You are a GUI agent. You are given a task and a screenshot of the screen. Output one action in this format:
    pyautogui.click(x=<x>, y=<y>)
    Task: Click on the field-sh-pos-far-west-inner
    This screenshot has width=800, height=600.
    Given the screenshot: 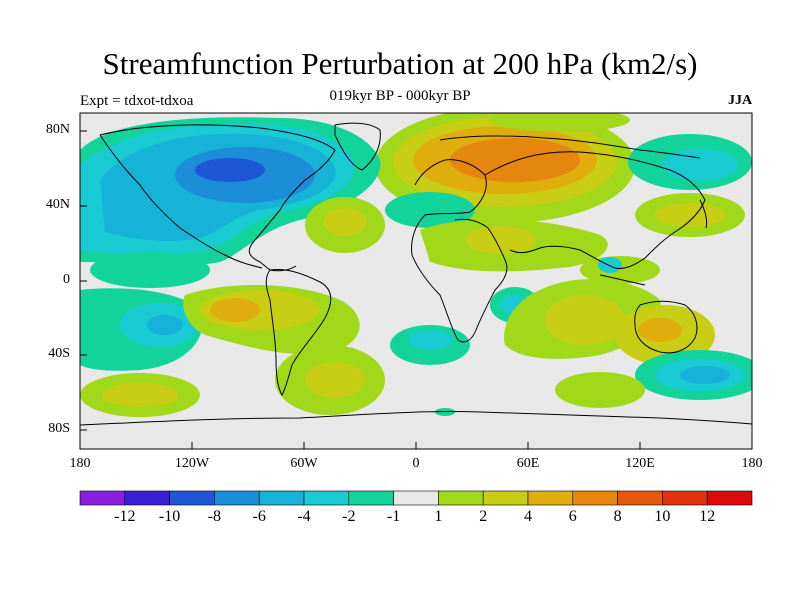 What is the action you would take?
    pyautogui.click(x=140, y=395)
    